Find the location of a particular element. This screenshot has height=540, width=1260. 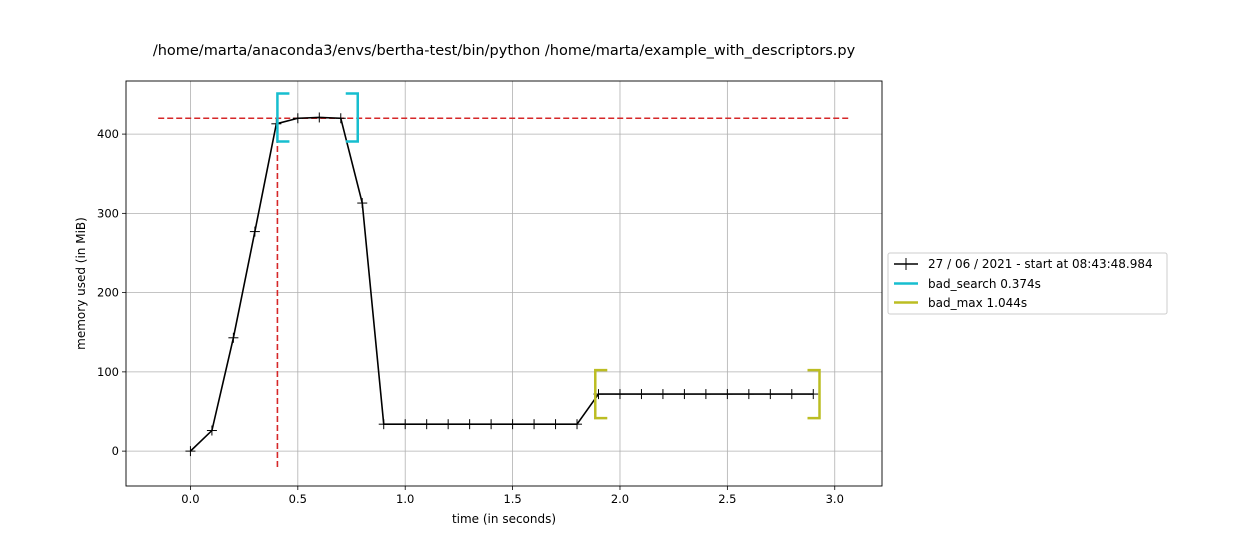

x-tick-label: 2.5 is located at coordinates (727, 499).